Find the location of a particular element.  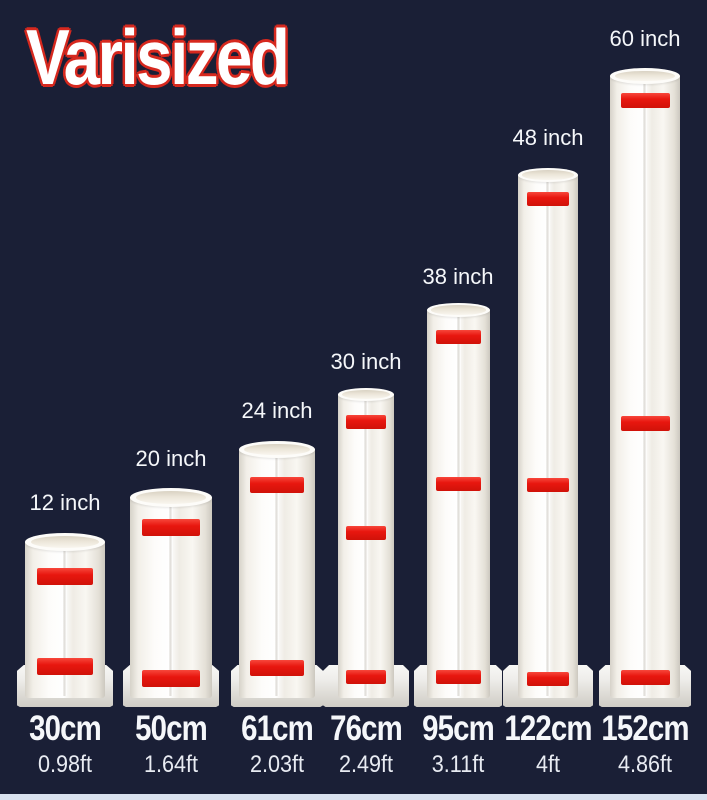

image-bottom-edge-strip is located at coordinates (353, 797).